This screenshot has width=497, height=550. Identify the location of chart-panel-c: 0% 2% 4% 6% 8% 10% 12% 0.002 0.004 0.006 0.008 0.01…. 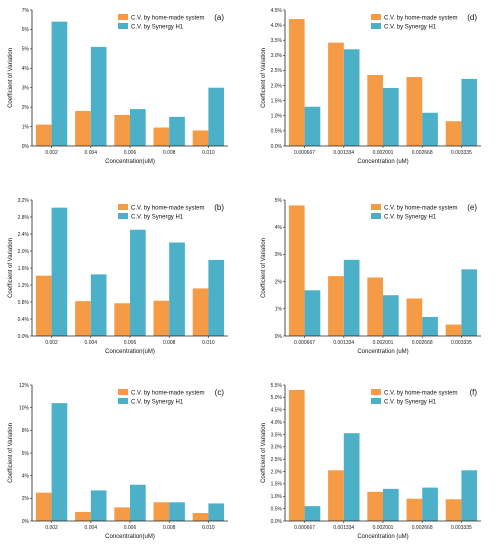
(118, 461).